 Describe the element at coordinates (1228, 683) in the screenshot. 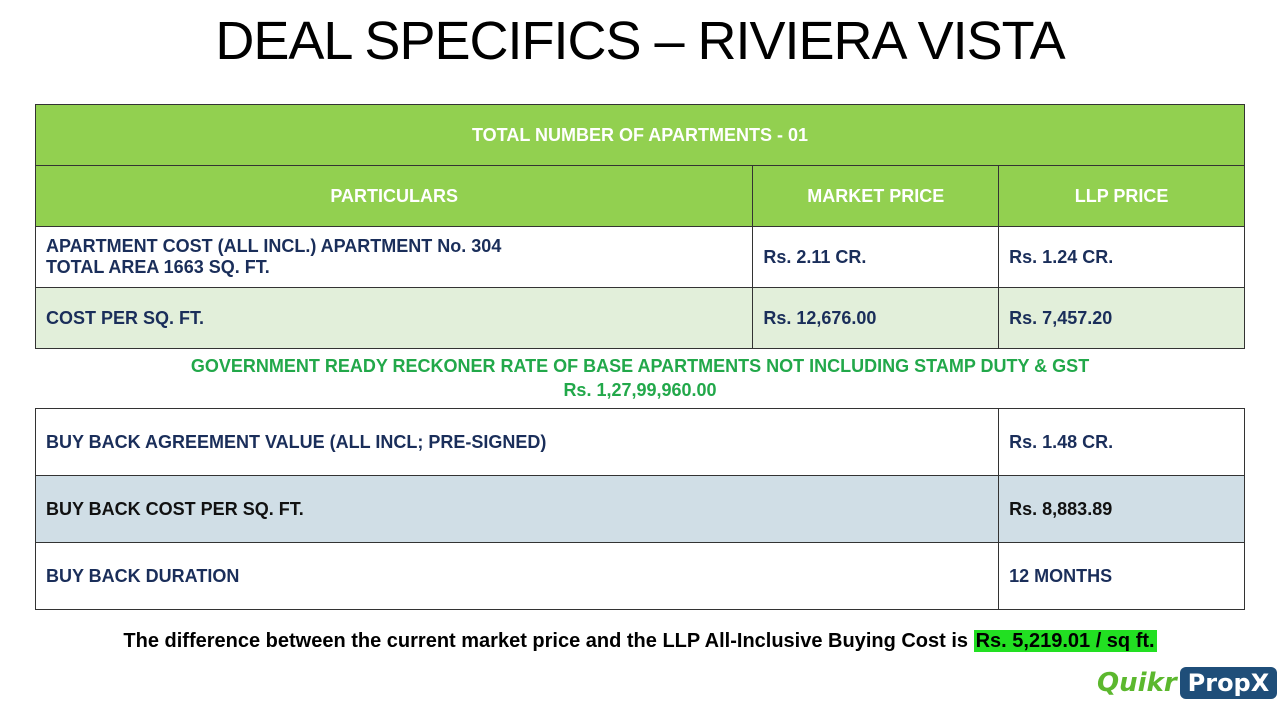

I see `logo-propx-text: PropX` at that location.